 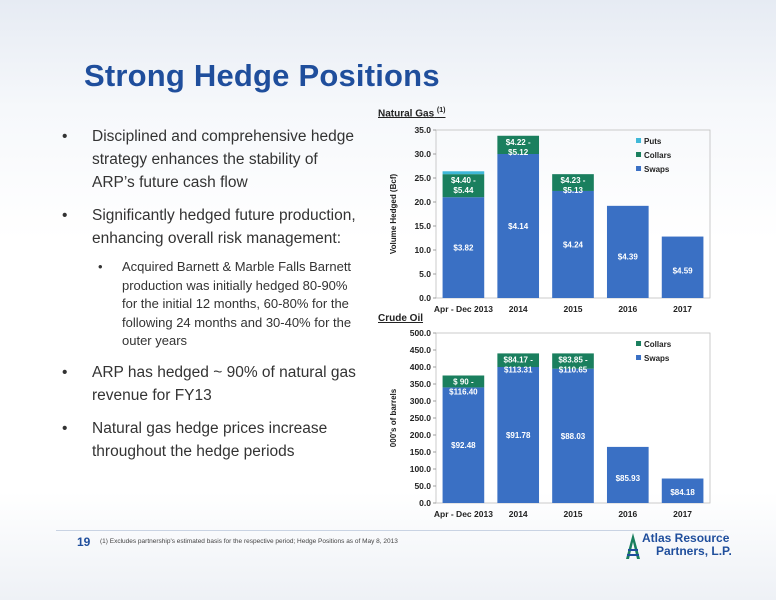 What do you see at coordinates (421, 367) in the screenshot?
I see `y-tick-label: 400.0` at bounding box center [421, 367].